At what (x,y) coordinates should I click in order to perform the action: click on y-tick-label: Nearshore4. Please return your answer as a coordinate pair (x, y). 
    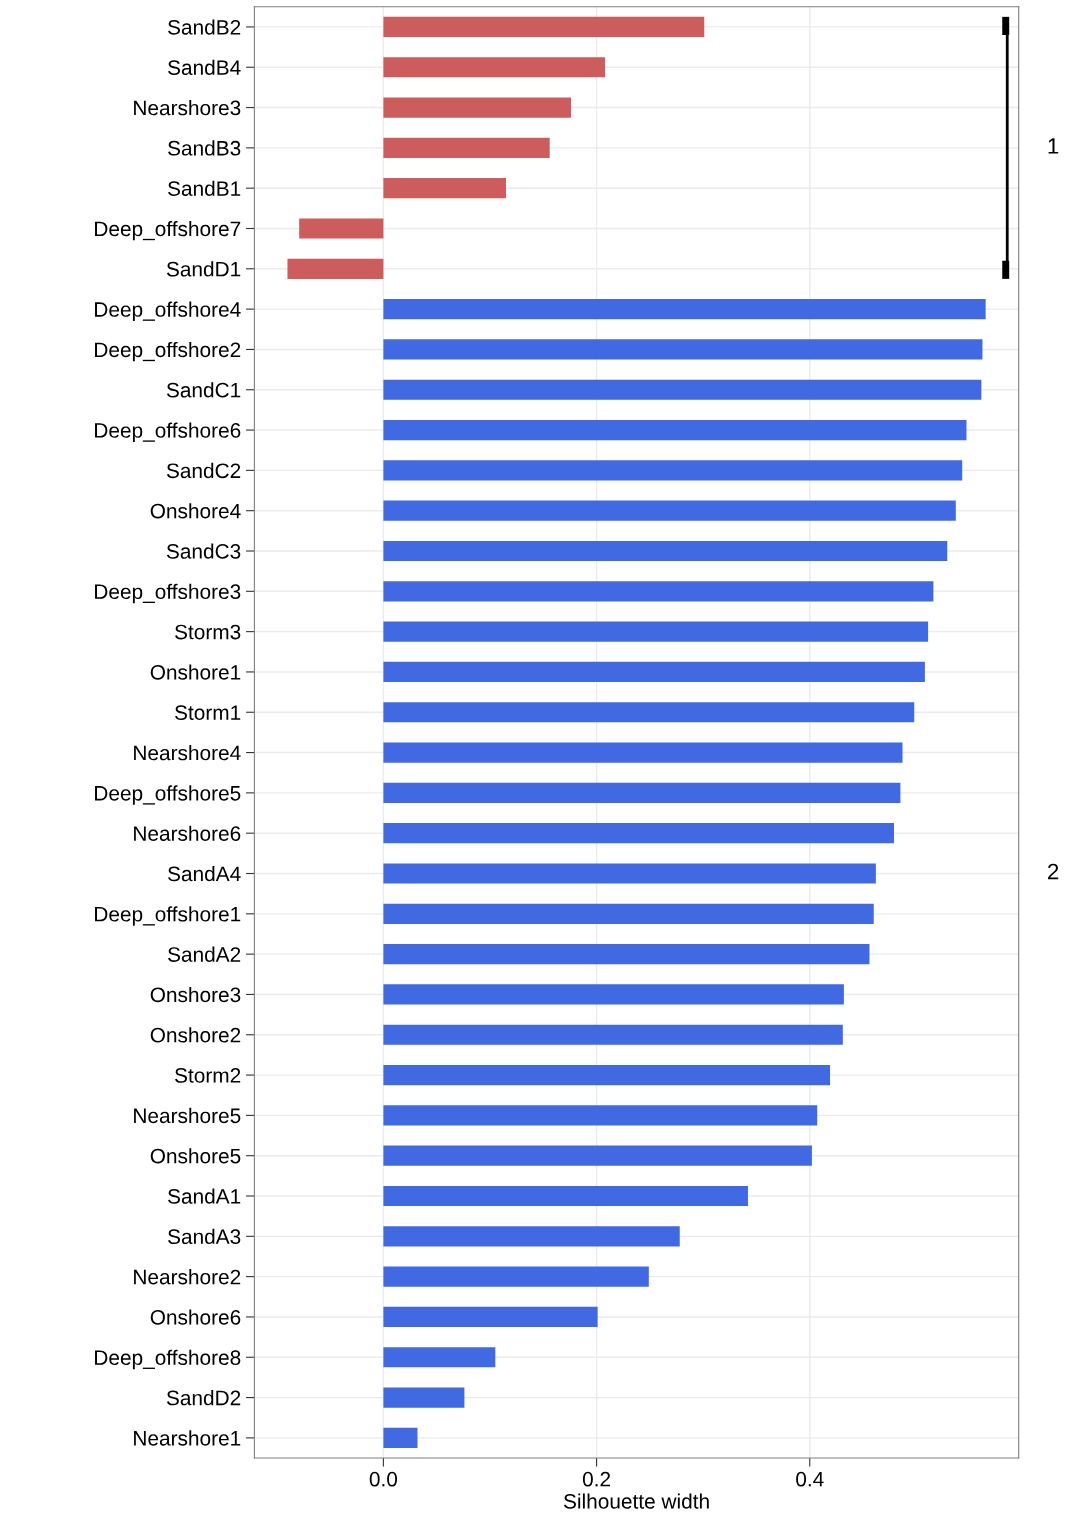
    Looking at the image, I should click on (187, 753).